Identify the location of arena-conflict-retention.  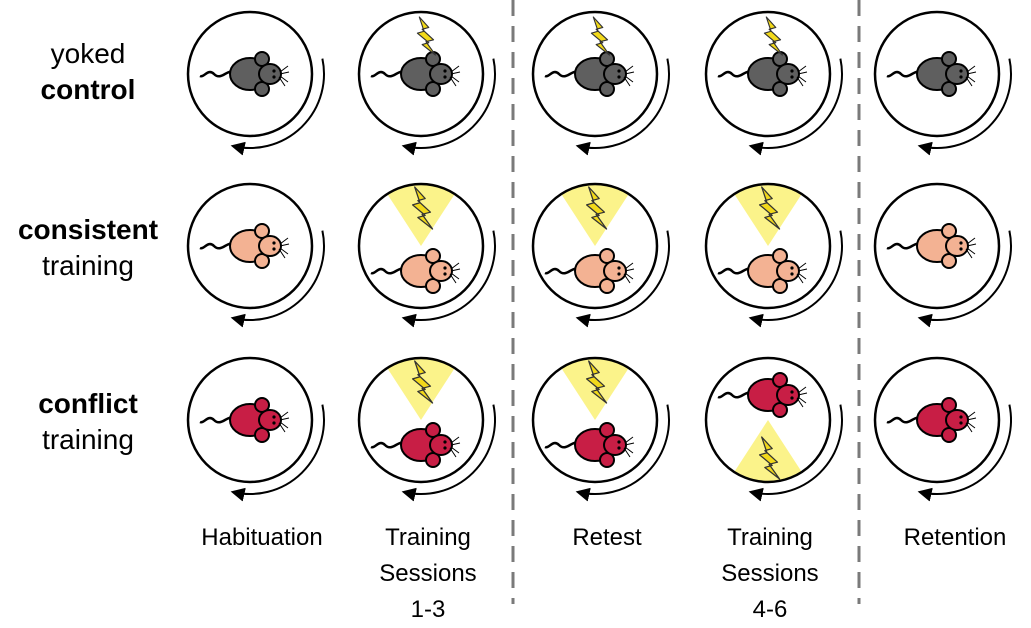
(942, 429).